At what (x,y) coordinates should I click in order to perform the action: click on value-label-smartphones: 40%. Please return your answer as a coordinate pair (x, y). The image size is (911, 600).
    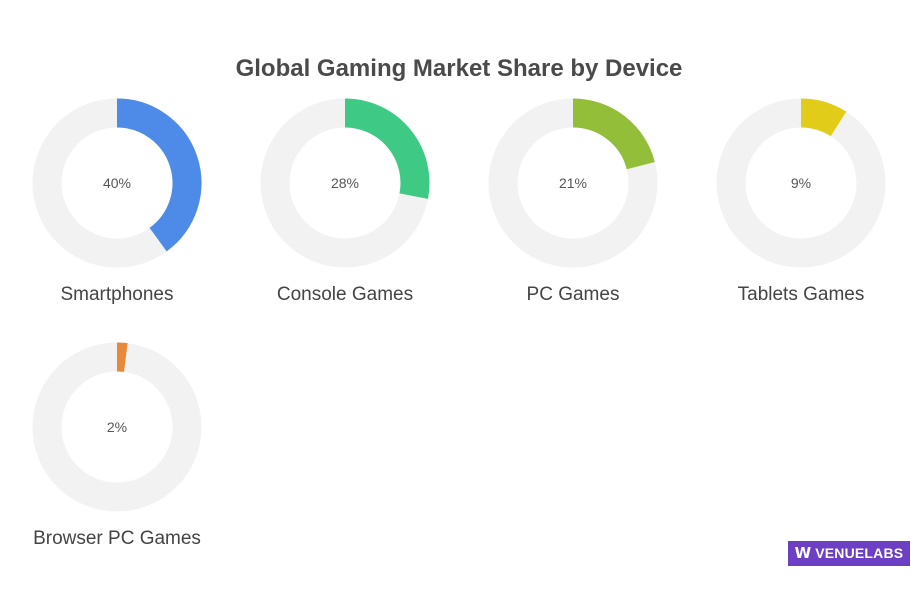
    Looking at the image, I should click on (117, 183).